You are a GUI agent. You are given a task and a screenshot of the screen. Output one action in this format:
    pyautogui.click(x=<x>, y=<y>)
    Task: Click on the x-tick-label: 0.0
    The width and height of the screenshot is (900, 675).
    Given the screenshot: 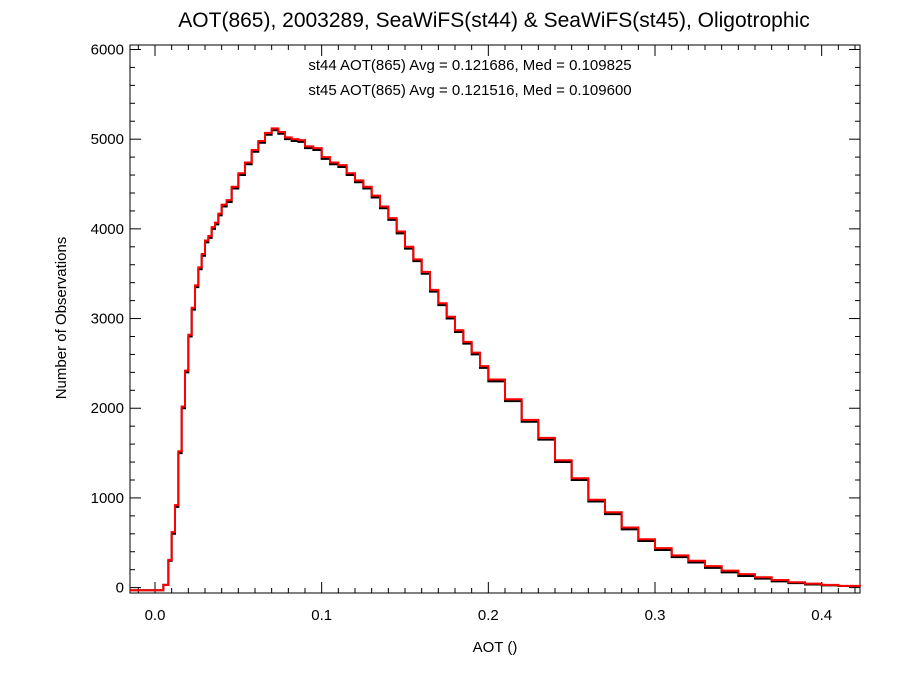 What is the action you would take?
    pyautogui.click(x=155, y=615)
    